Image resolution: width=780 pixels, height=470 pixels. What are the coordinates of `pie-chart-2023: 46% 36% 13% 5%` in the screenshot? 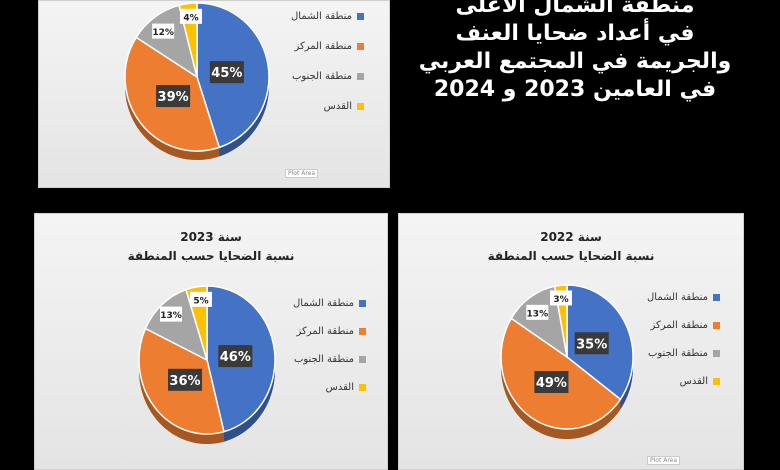 It's located at (207, 364).